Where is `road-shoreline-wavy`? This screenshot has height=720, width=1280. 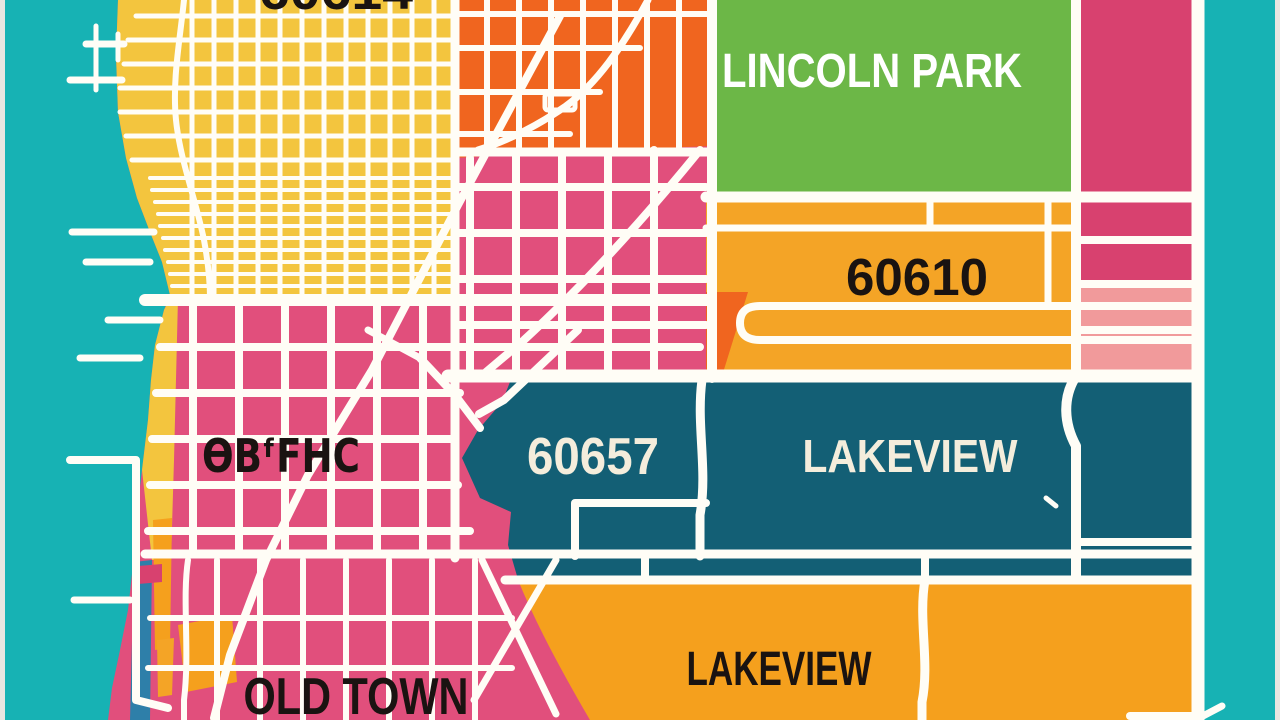
road-shoreline-wavy is located at coordinates (192, 150).